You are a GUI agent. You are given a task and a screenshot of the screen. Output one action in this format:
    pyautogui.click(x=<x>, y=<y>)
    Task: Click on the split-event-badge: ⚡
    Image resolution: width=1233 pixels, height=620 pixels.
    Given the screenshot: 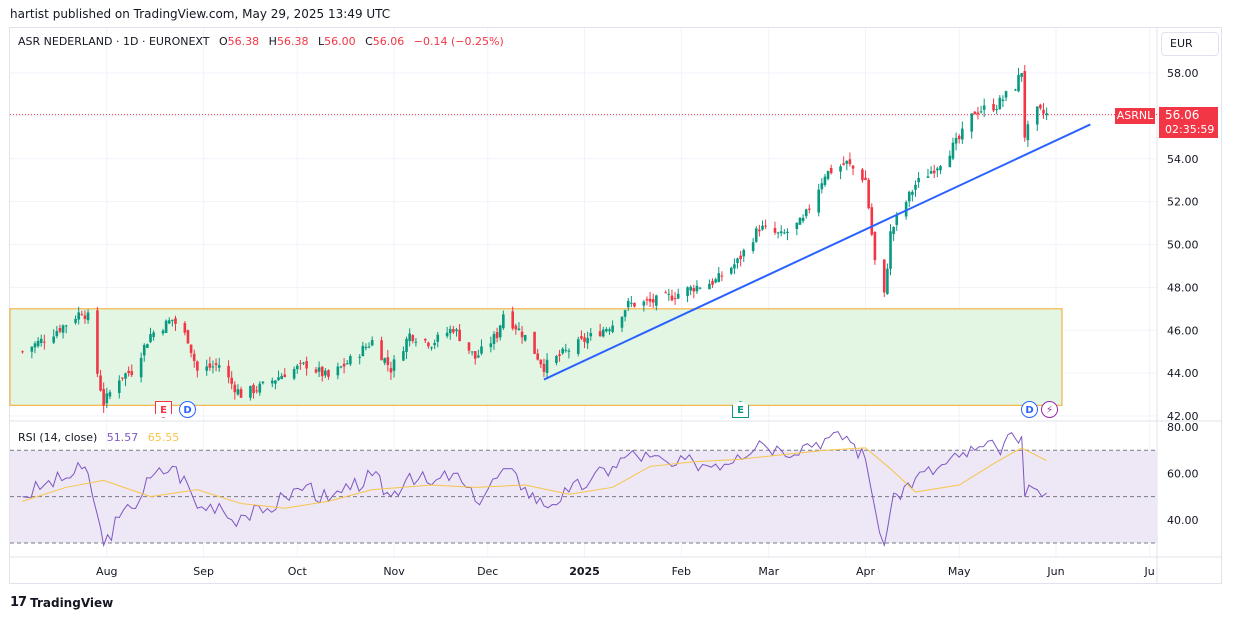 What is the action you would take?
    pyautogui.click(x=1049, y=409)
    